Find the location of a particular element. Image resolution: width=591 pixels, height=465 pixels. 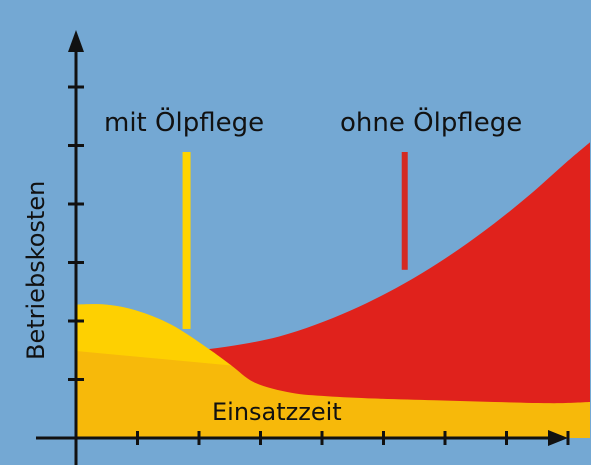

y-axis-ticks is located at coordinates (76, 233).